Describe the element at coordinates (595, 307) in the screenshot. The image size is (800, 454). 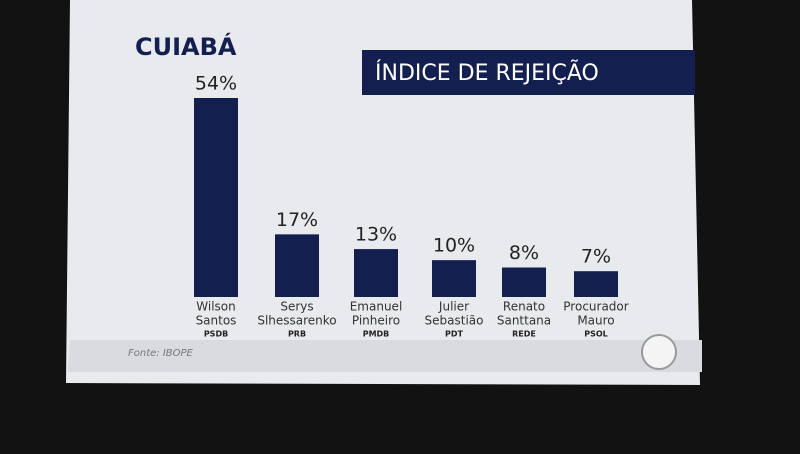
I see `category-label: Procurador` at that location.